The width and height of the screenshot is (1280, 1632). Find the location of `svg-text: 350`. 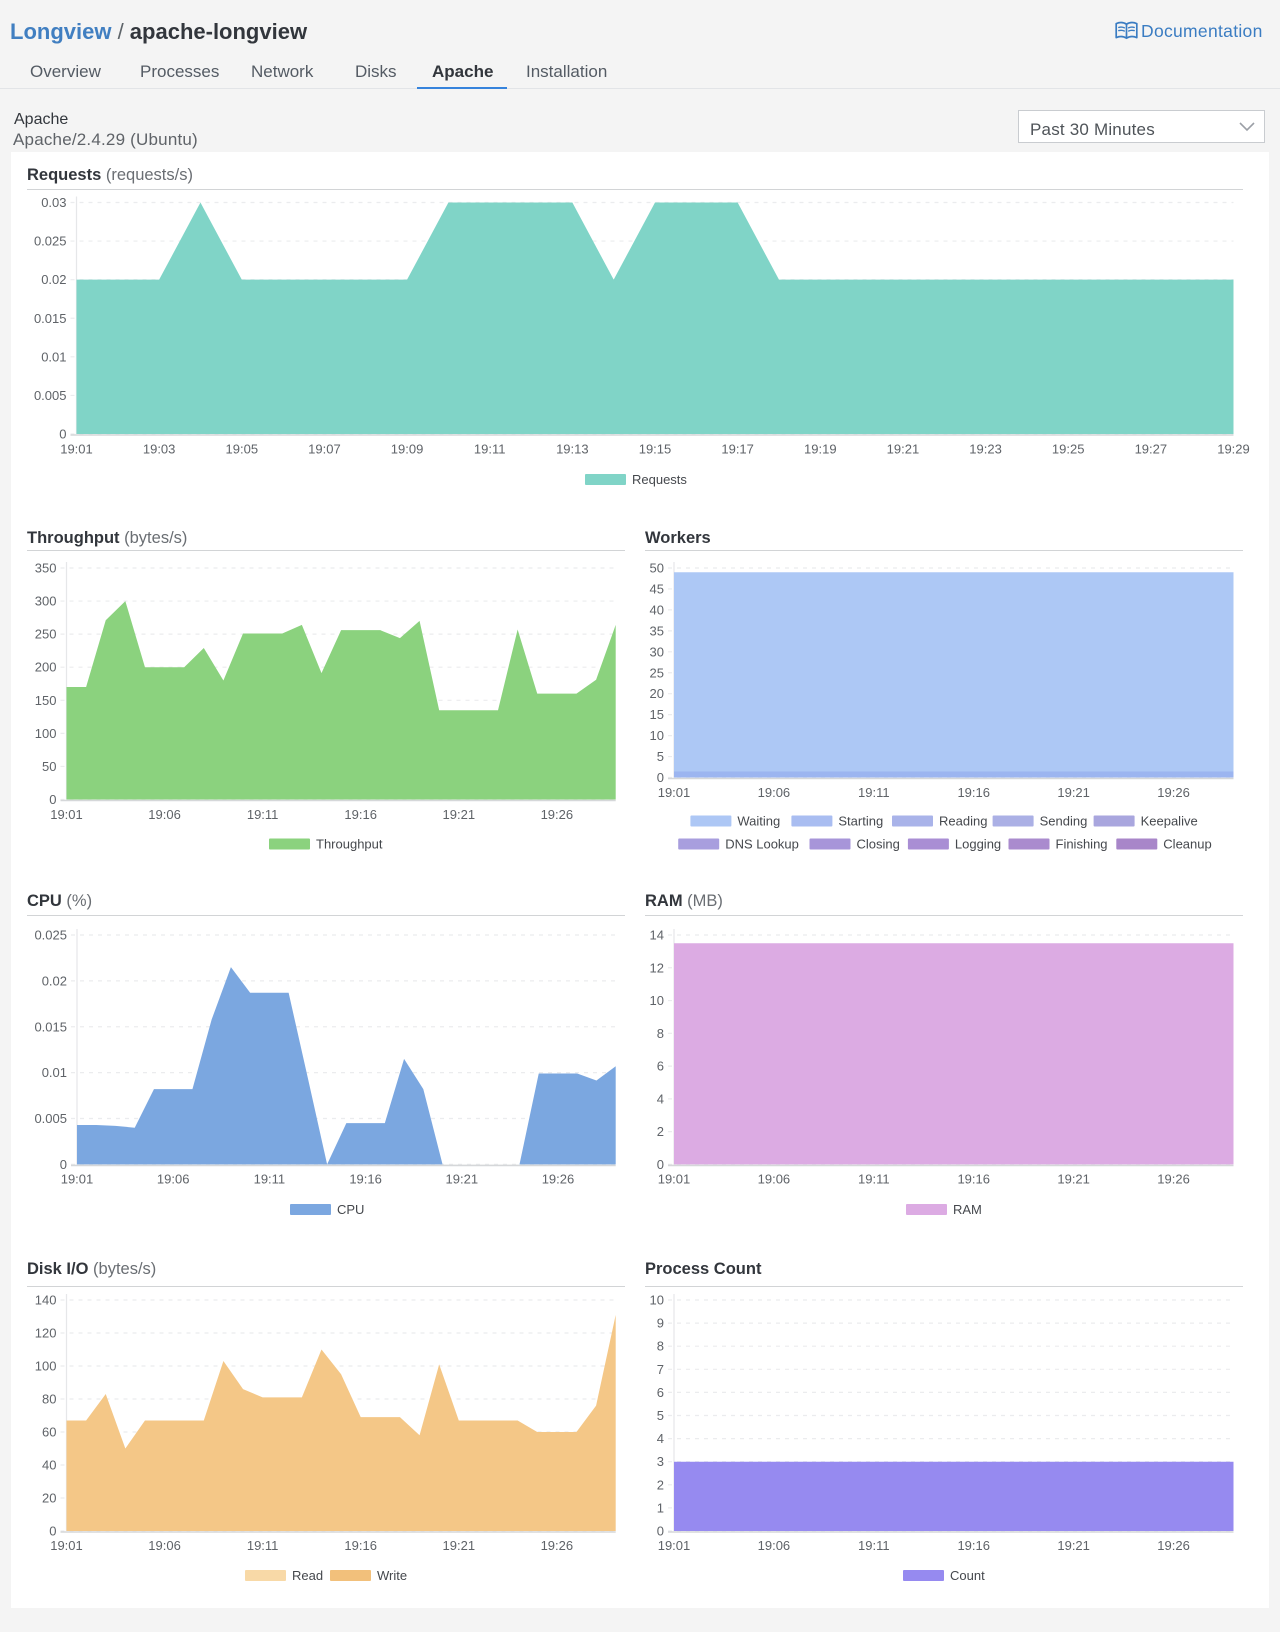

svg-text: 350 is located at coordinates (46, 568).